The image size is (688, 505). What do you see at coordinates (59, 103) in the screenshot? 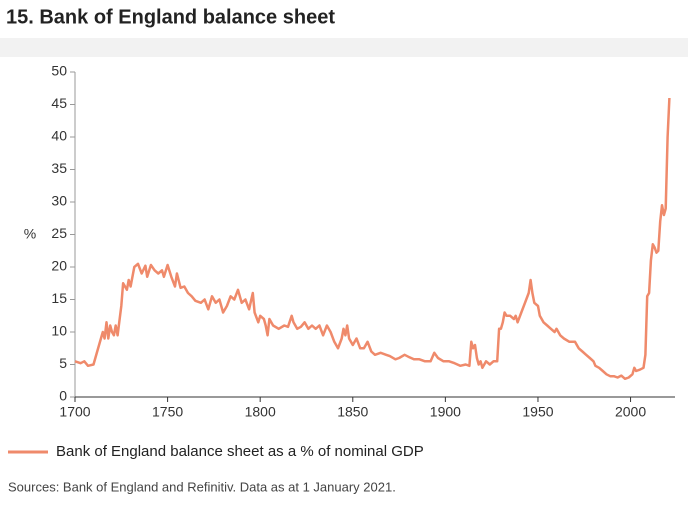
I see `y-tick-label: 45` at bounding box center [59, 103].